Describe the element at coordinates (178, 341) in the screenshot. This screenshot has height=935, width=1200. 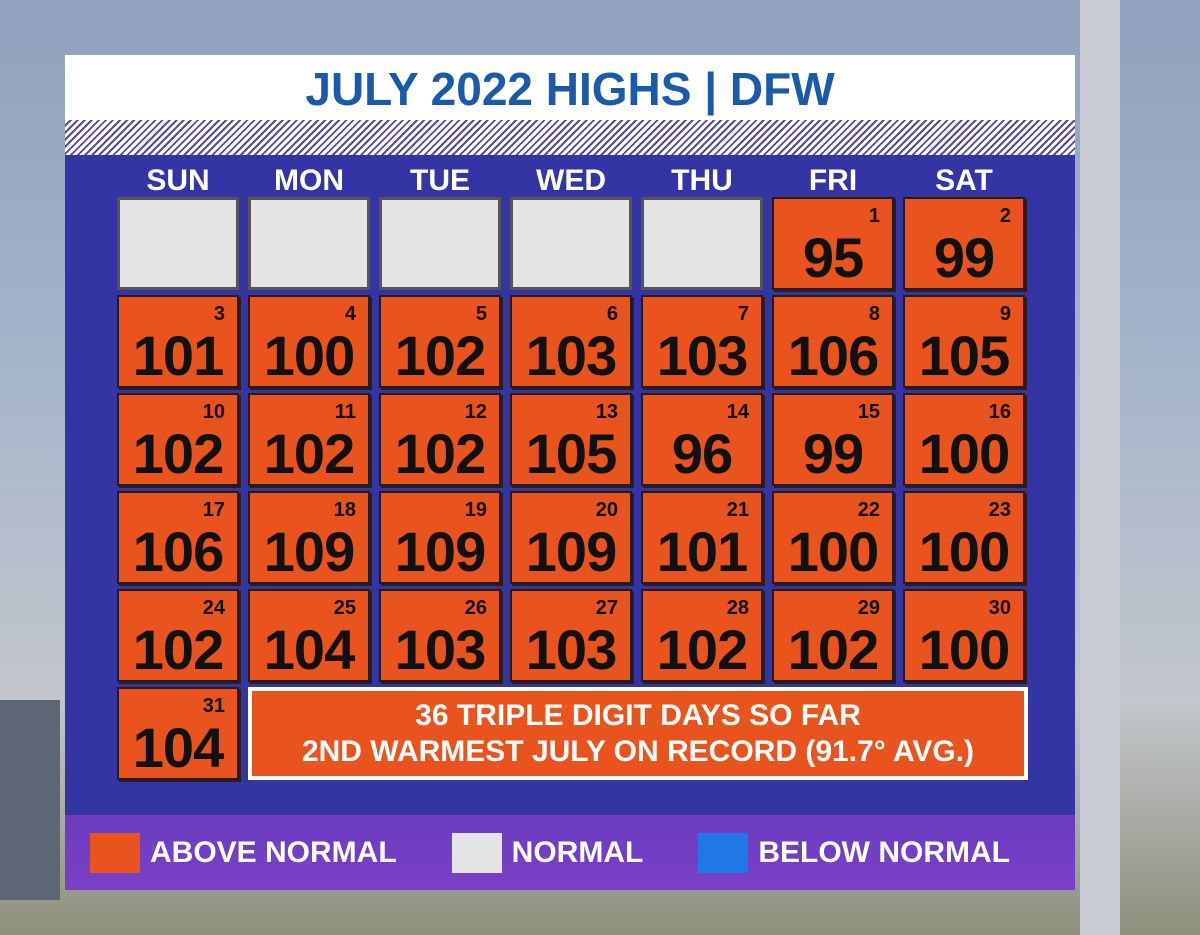
I see `day-cell: 3 101` at that location.